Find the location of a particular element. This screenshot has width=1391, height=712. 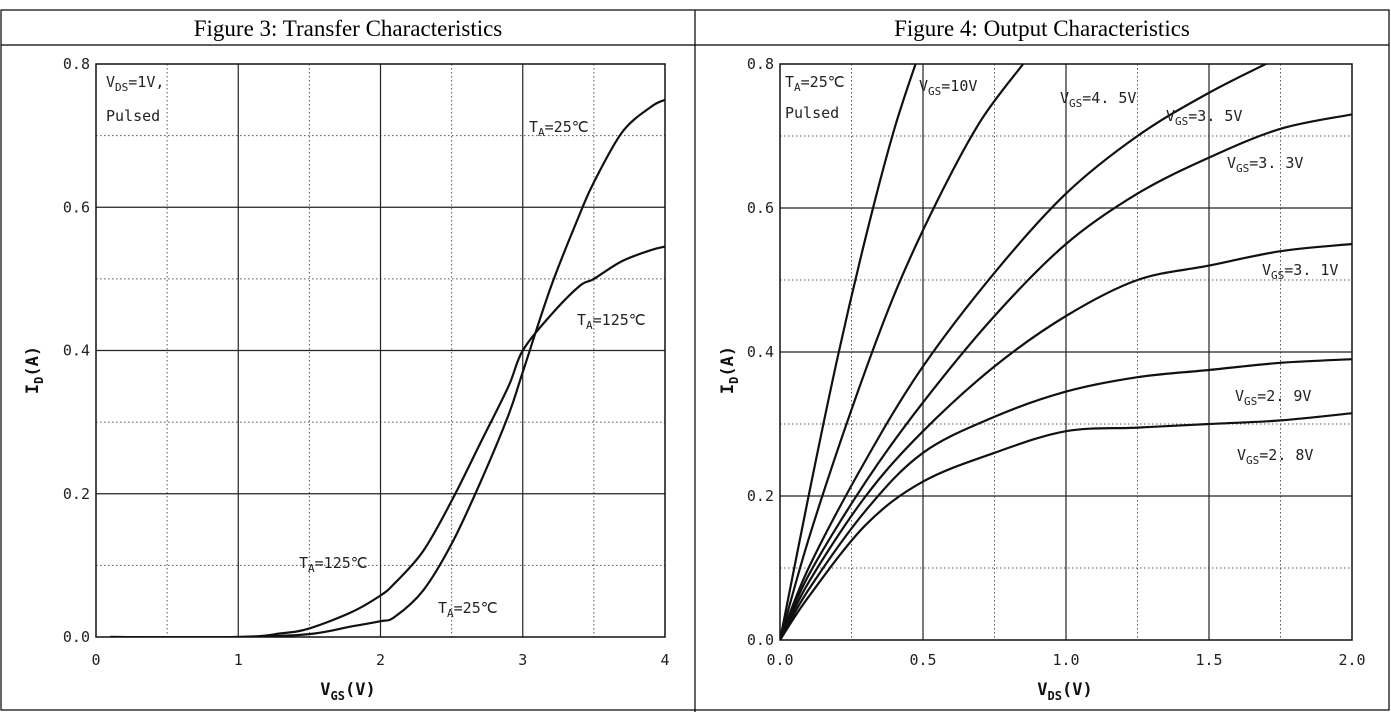

figure3-label-ta125-upper: TA=125℃ is located at coordinates (611, 321).